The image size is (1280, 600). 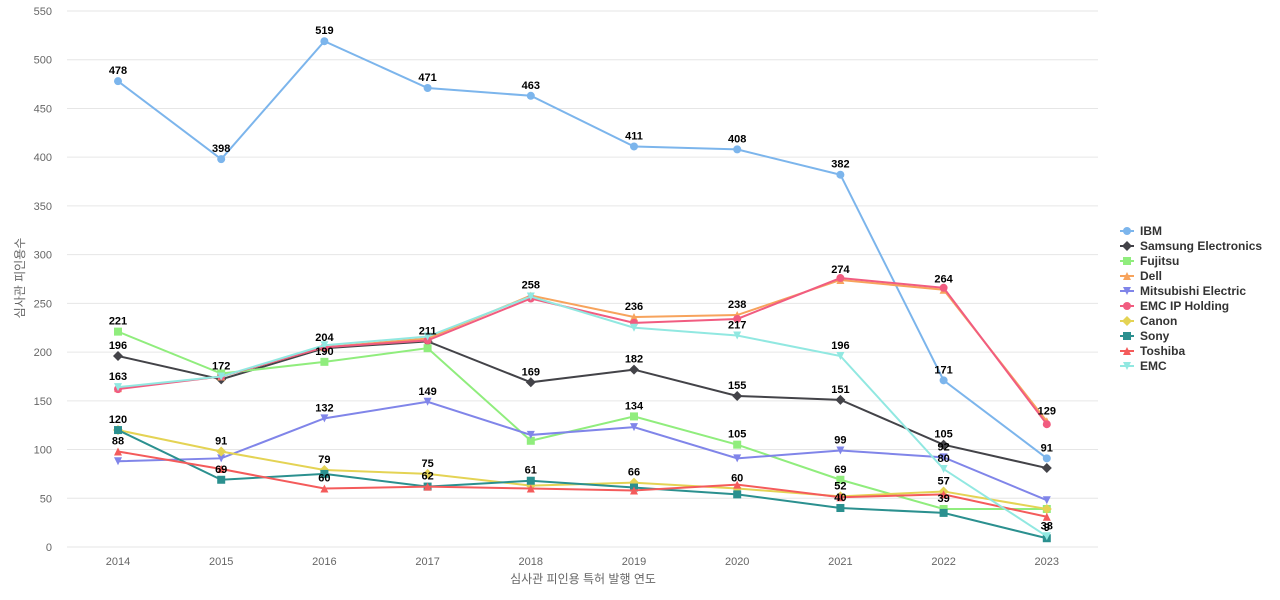 I want to click on legend-label: Samsung Electronics, so click(x=1201, y=246).